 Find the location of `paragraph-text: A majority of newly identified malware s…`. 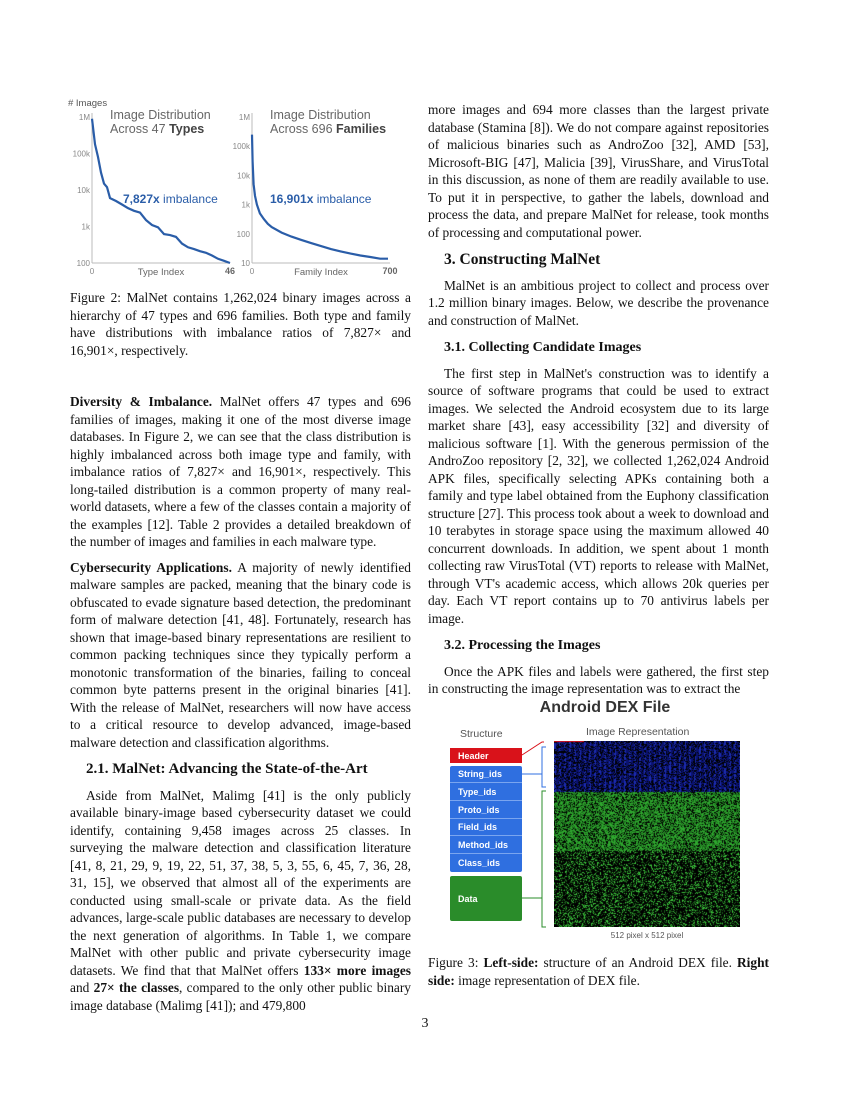

paragraph-text: A majority of newly identified malware s… is located at coordinates (240, 655).